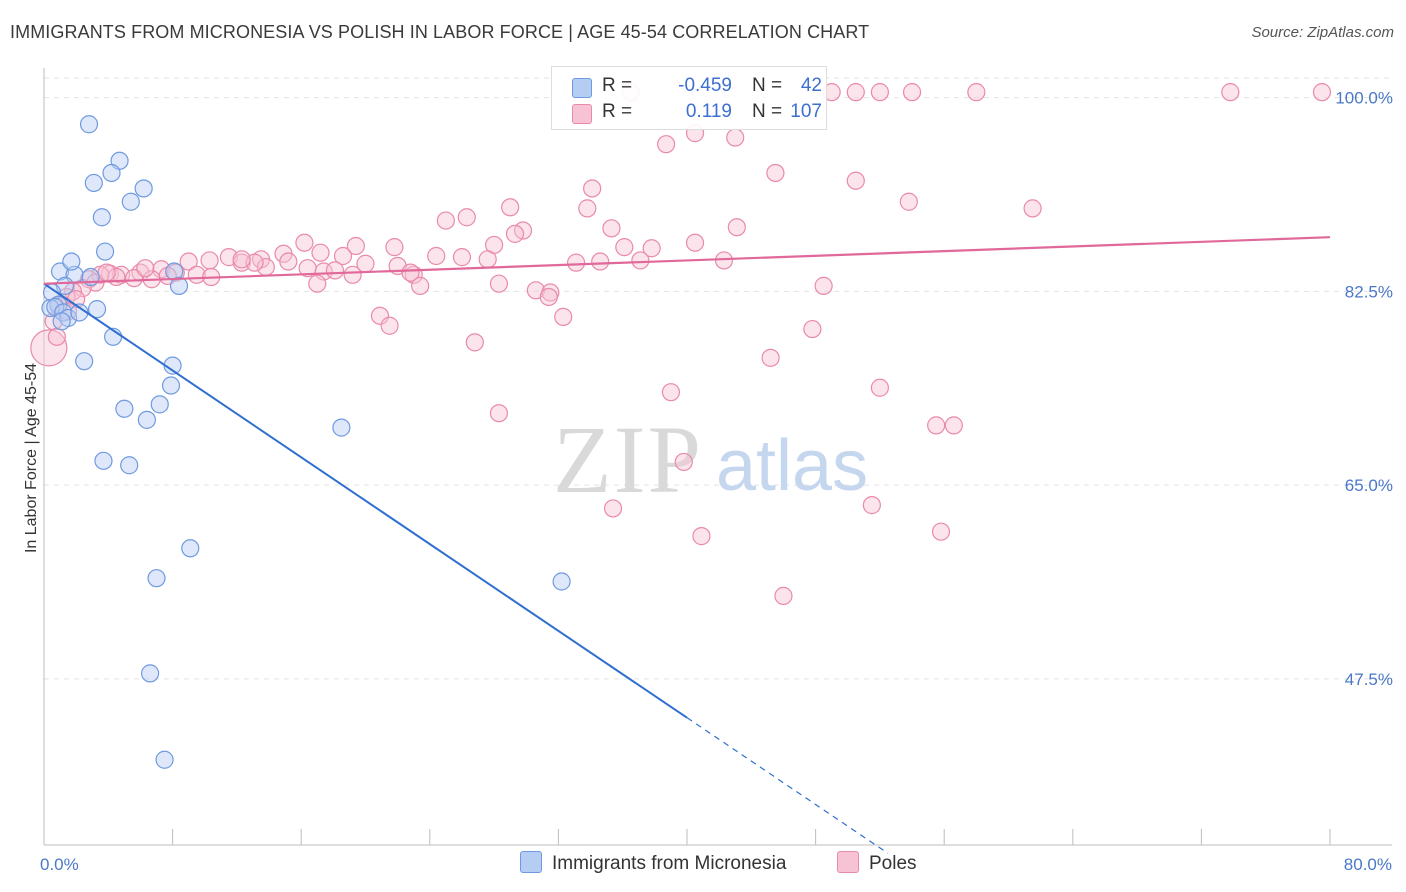 The image size is (1406, 892). I want to click on x-tick-label-max: 80.0%, so click(1368, 864).